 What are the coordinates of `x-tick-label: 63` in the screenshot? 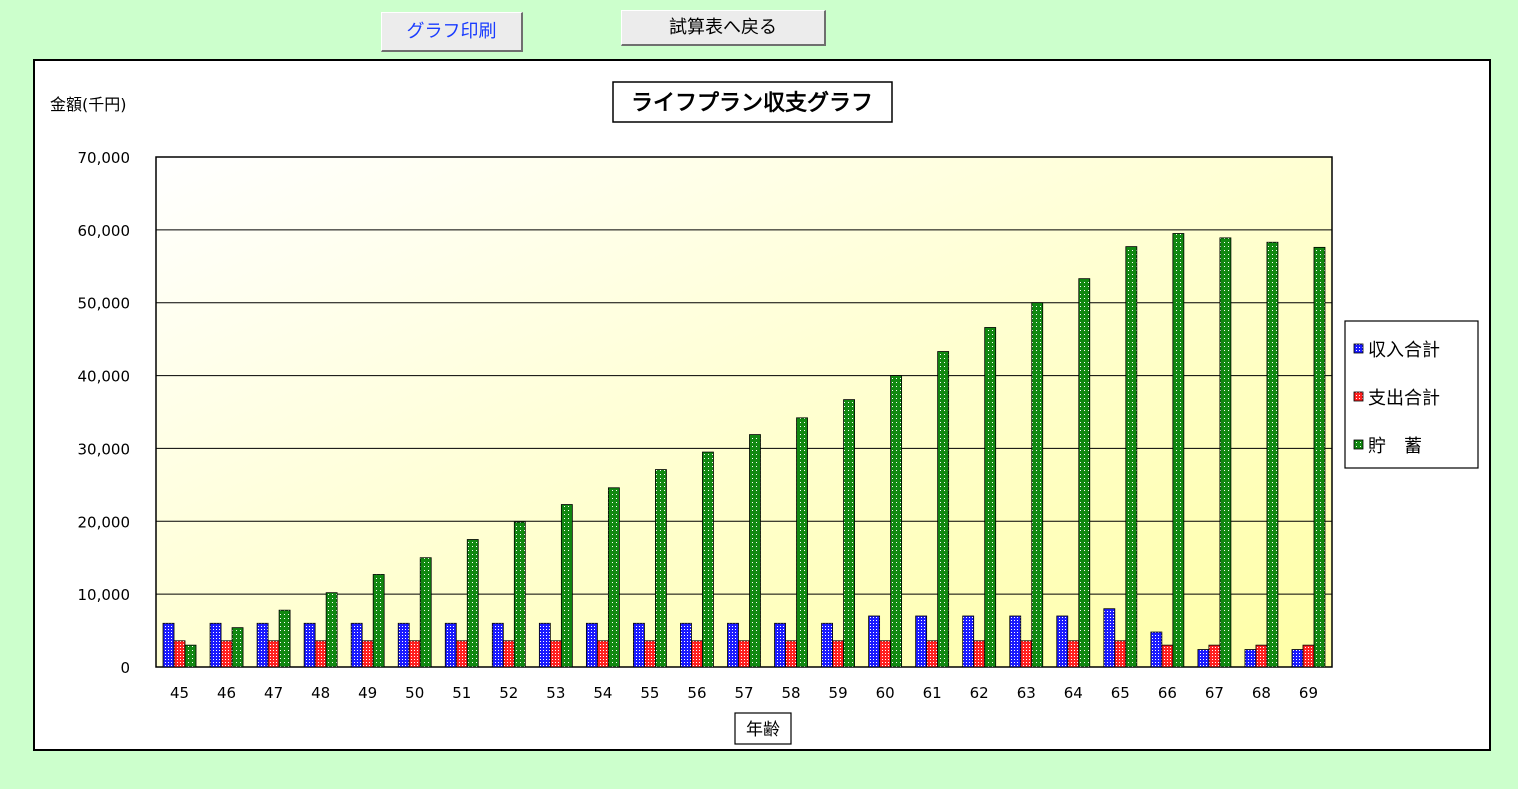 It's located at (1026, 693).